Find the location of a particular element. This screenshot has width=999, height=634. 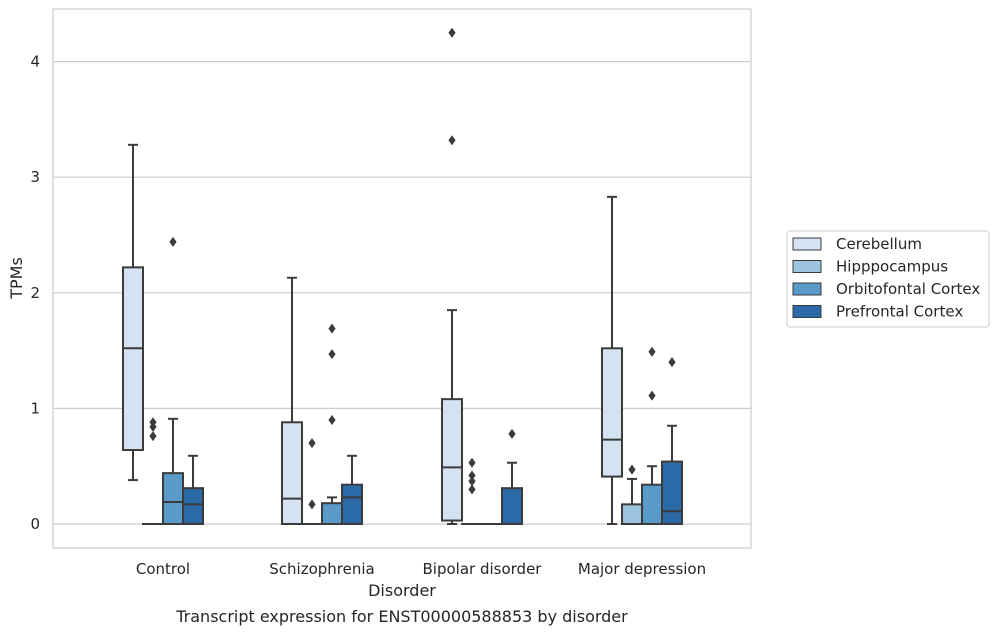

y-tick-label: 4 is located at coordinates (35, 62).